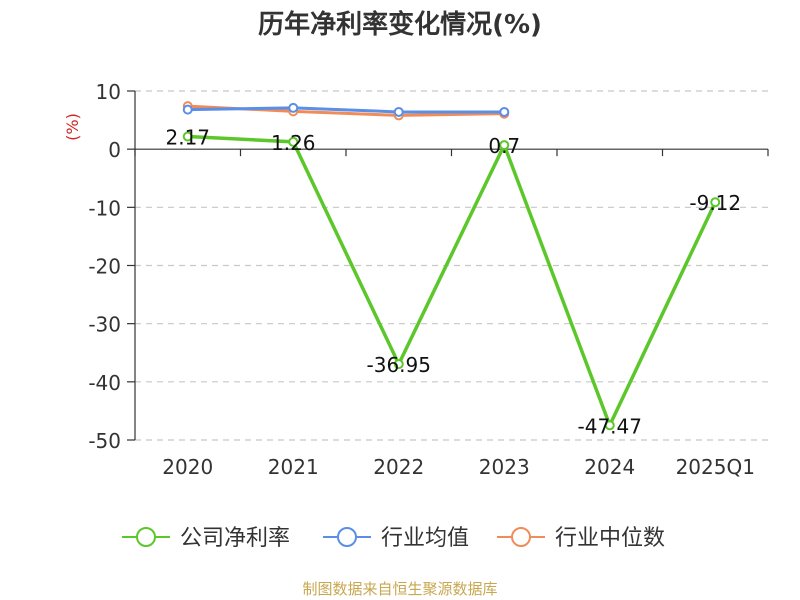 Image resolution: width=800 pixels, height=600 pixels. What do you see at coordinates (715, 467) in the screenshot?
I see `x-tick-label: 2025Q1` at bounding box center [715, 467].